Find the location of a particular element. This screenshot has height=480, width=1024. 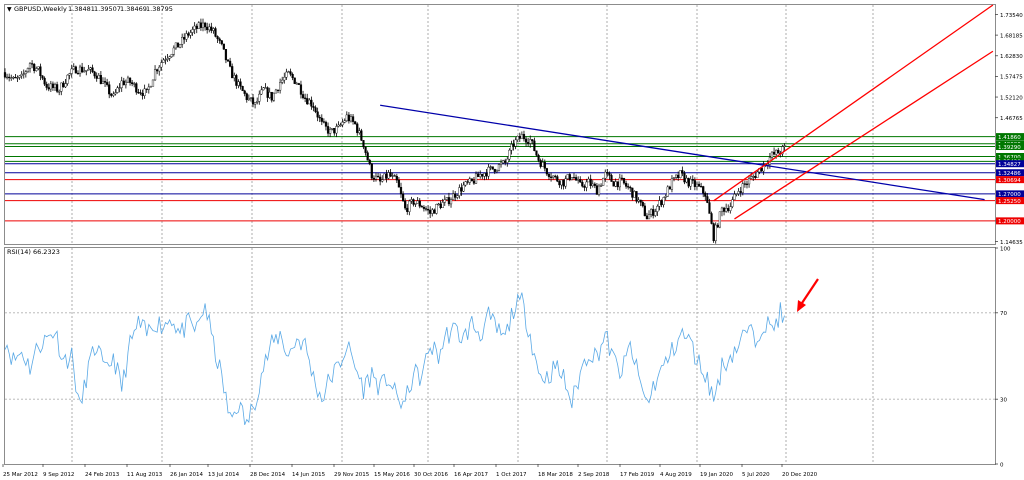

rsi-title: RSI(14) 66.2323 is located at coordinates (33, 252).